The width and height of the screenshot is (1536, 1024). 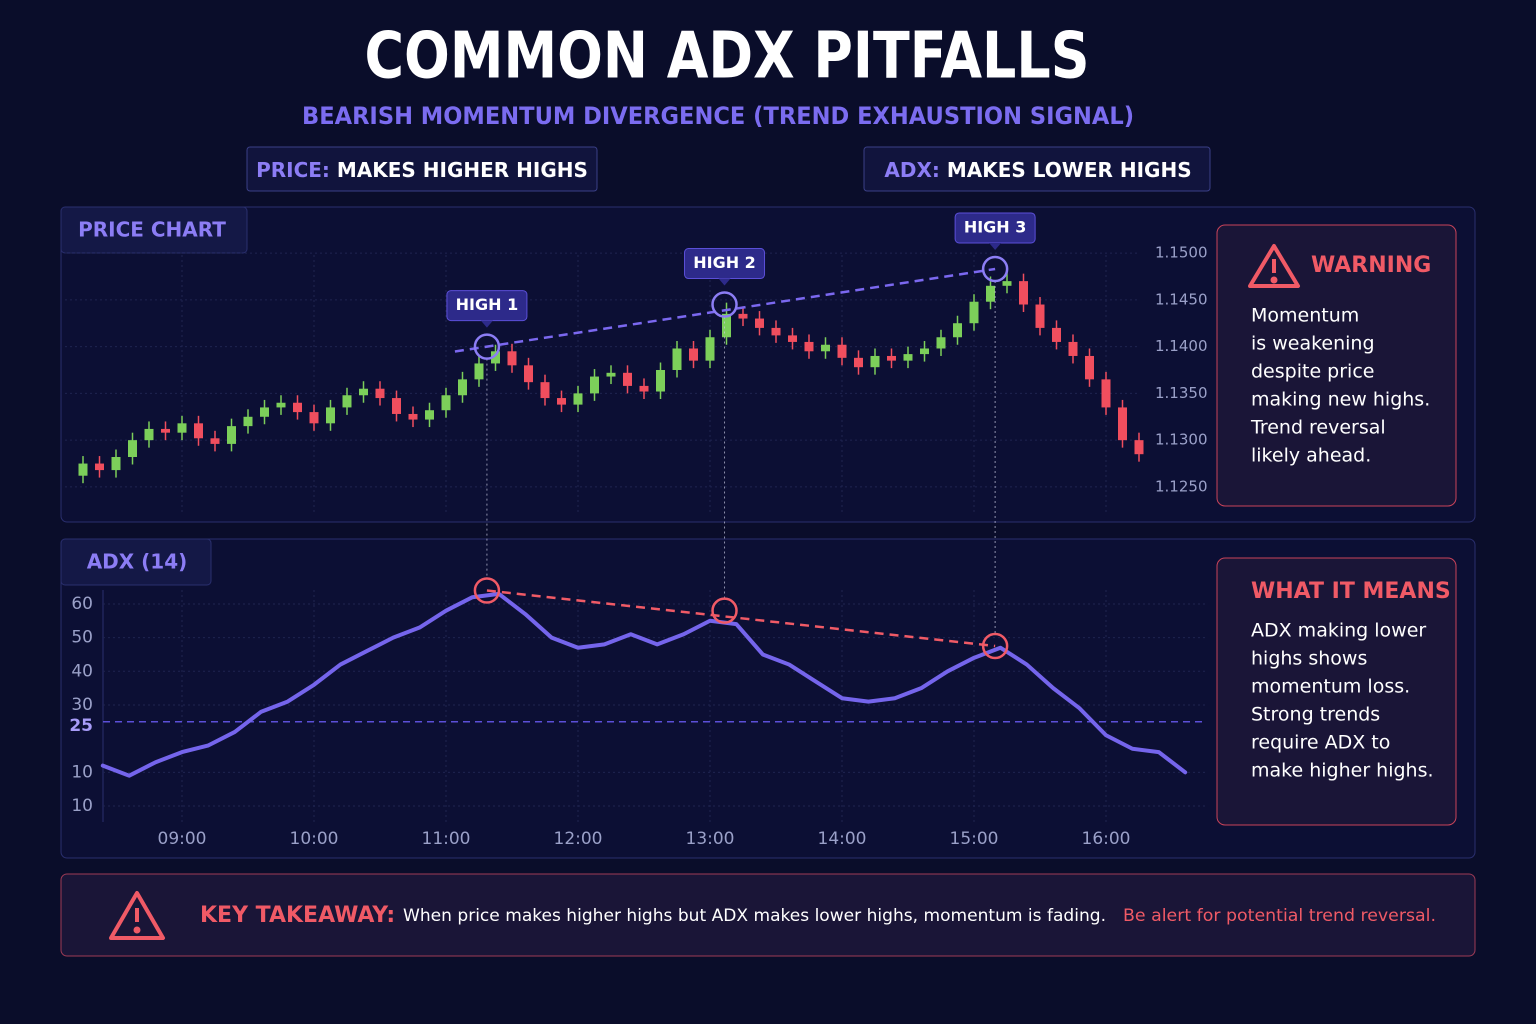 What do you see at coordinates (1371, 265) in the screenshot?
I see `warning-title: WARNING` at bounding box center [1371, 265].